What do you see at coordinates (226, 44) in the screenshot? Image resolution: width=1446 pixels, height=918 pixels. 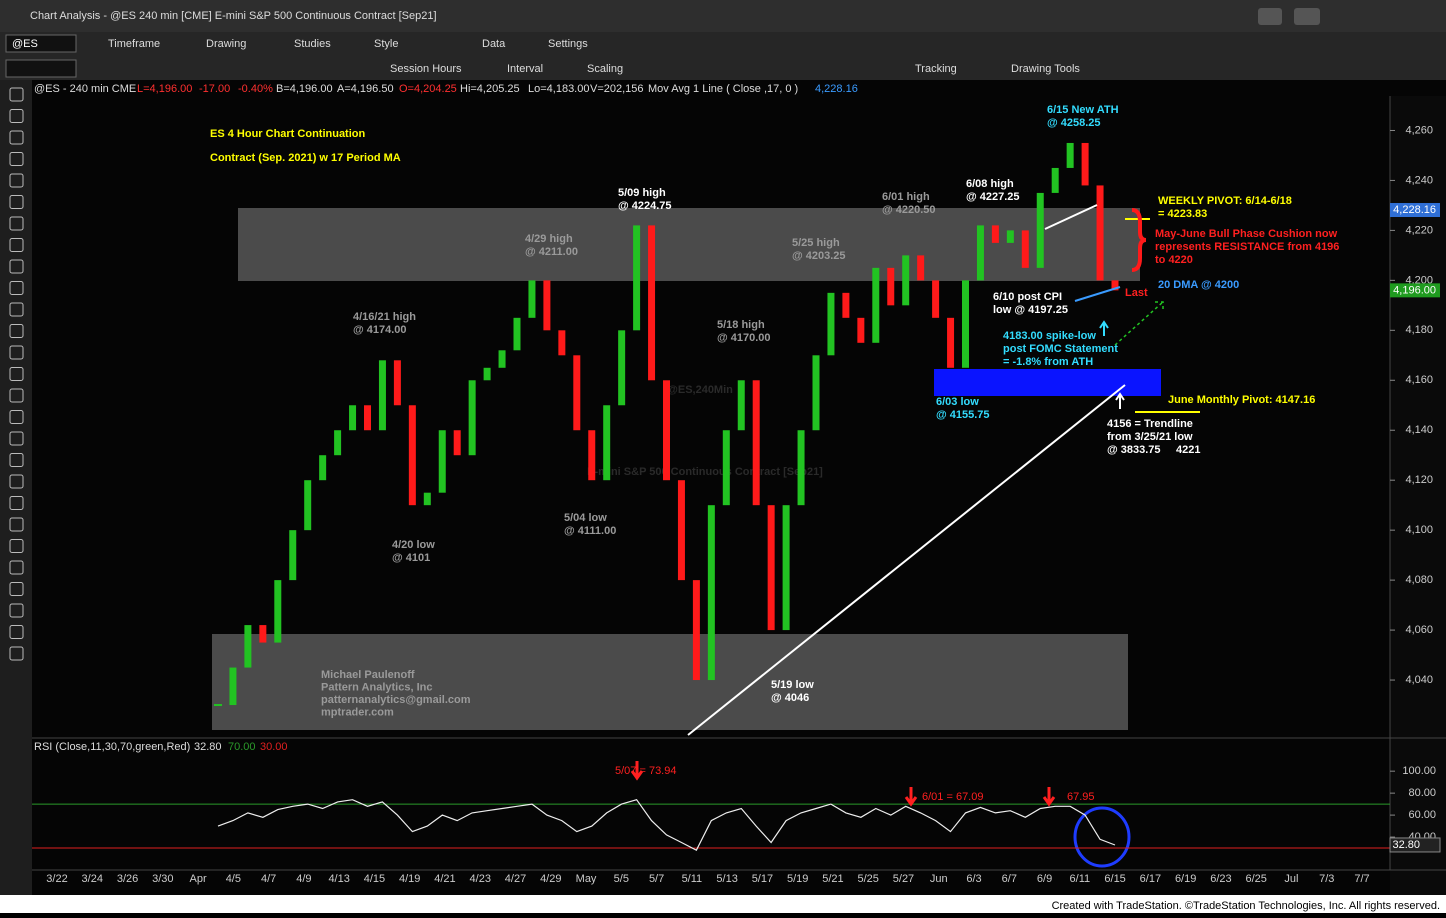 I see `menu-item: Drawing` at bounding box center [226, 44].